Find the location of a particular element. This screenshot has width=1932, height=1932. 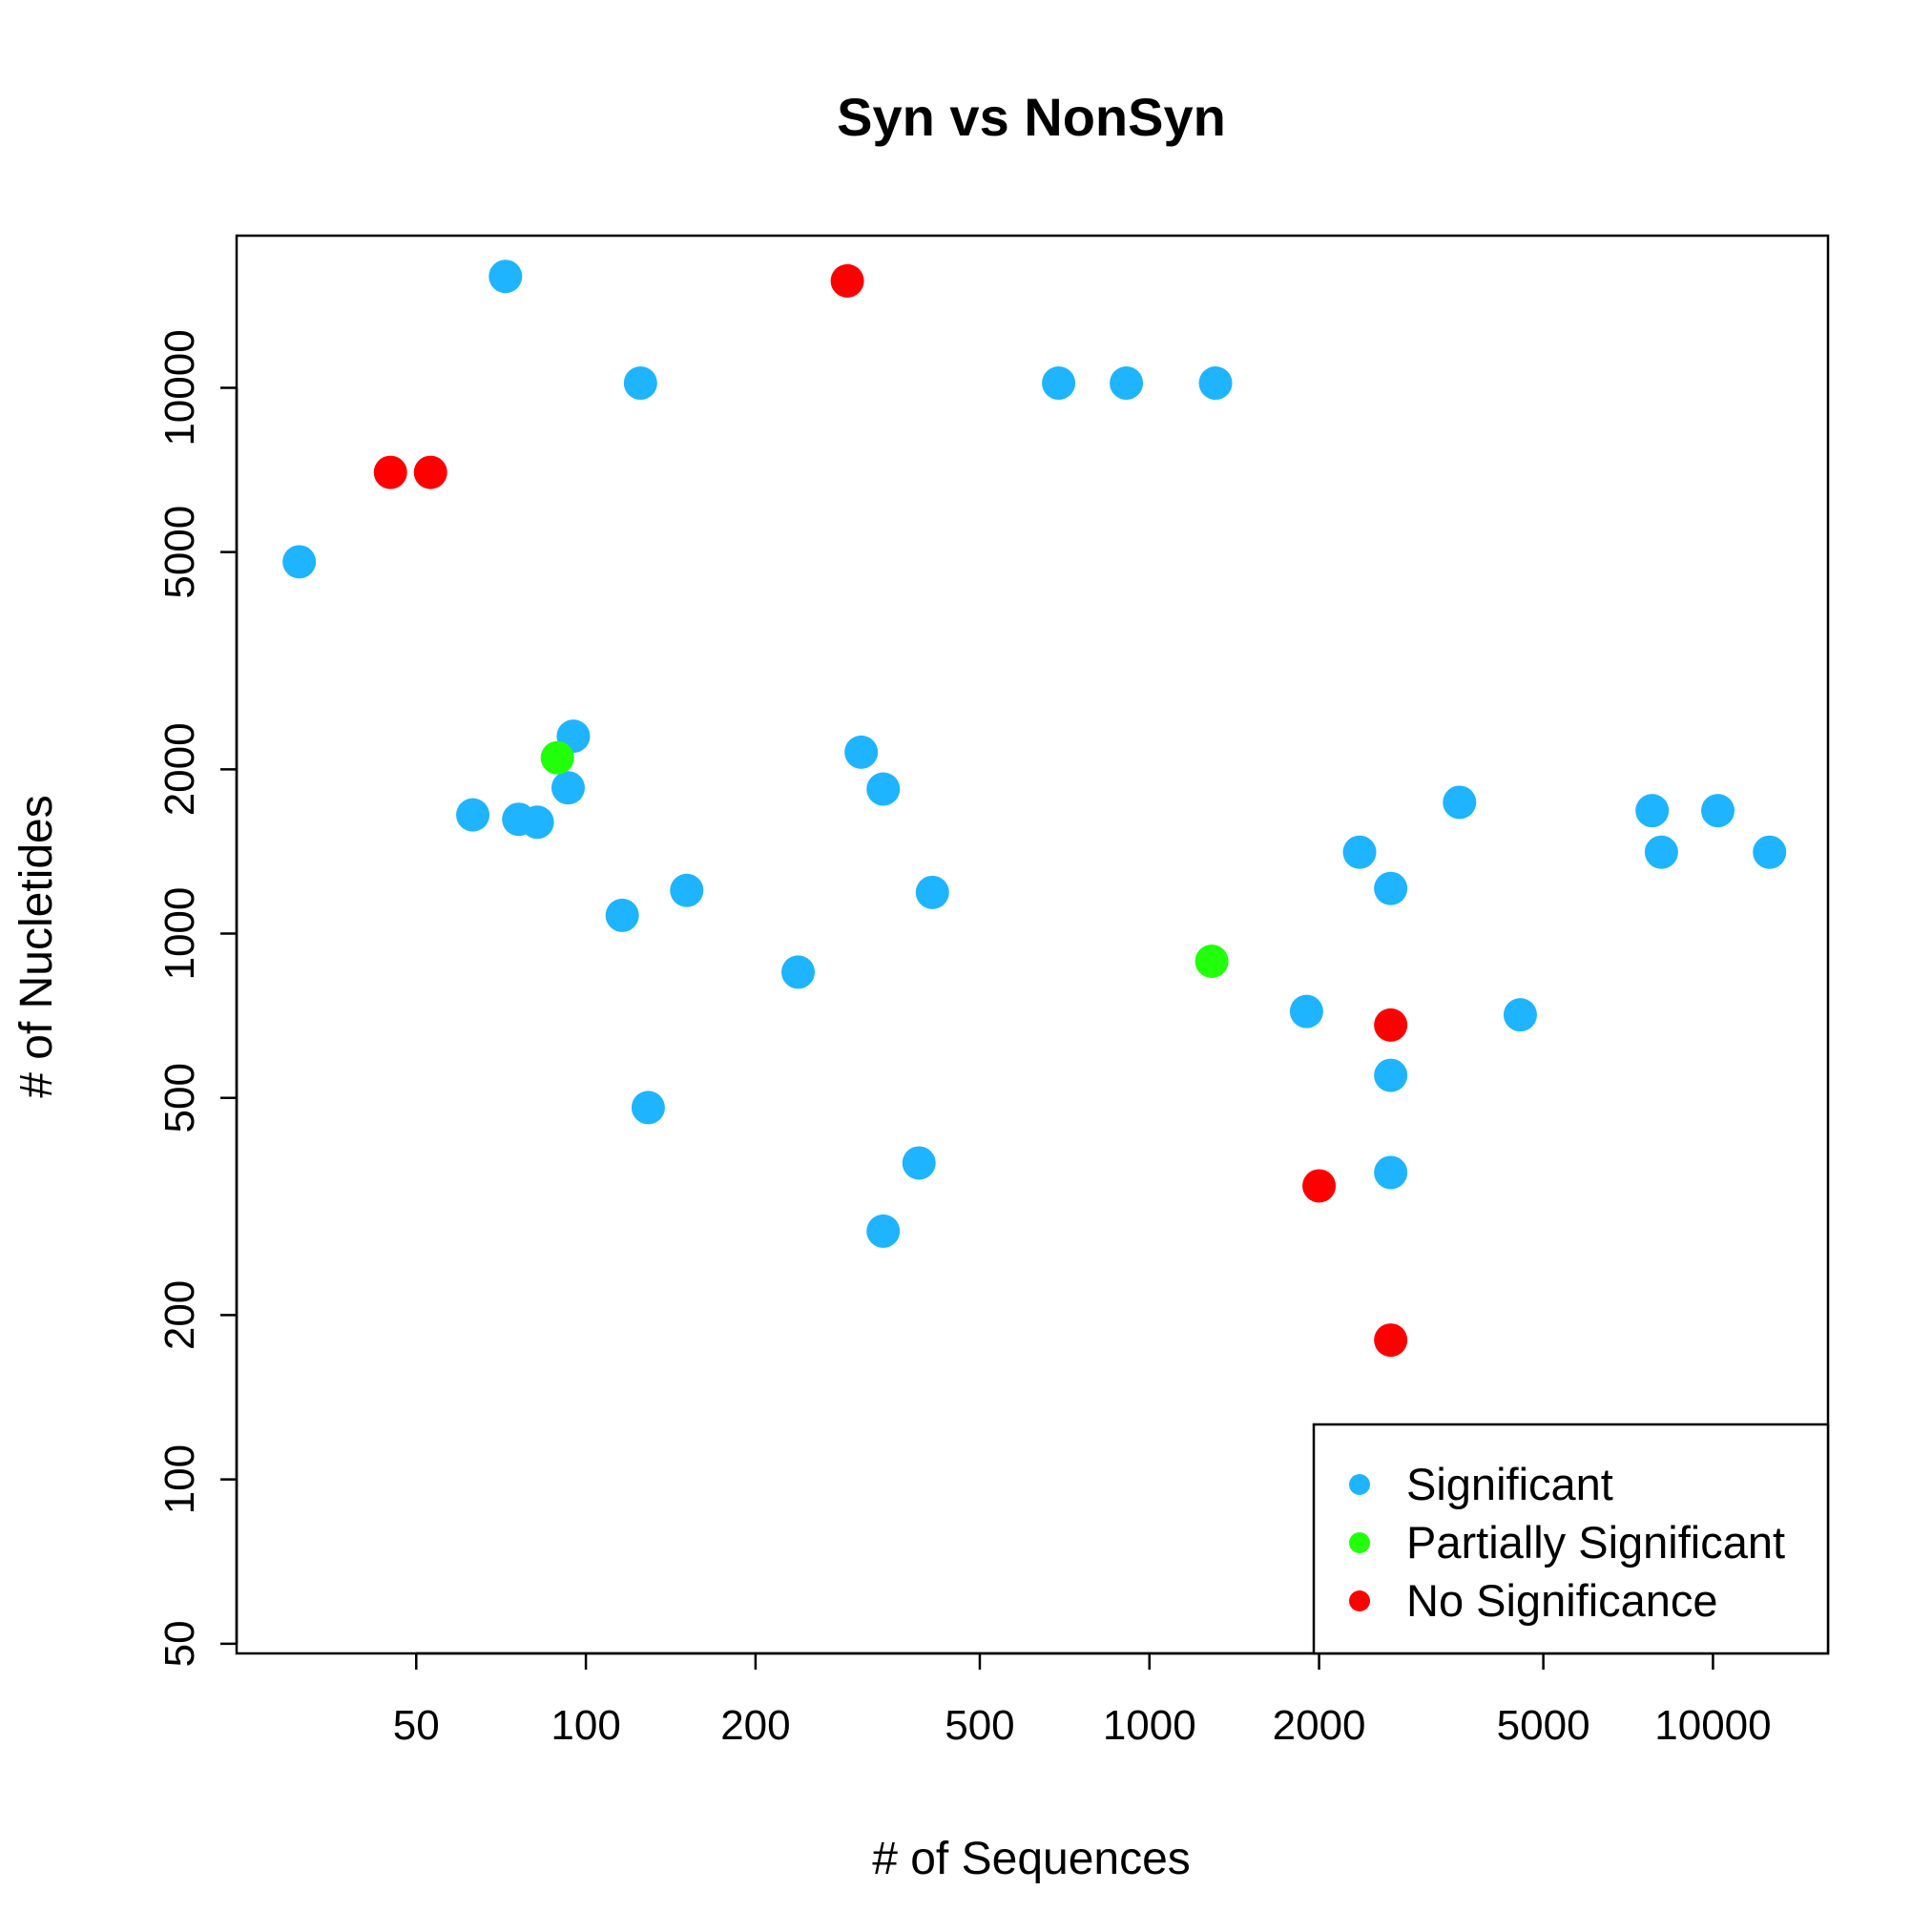

legend-box is located at coordinates (1571, 1539).